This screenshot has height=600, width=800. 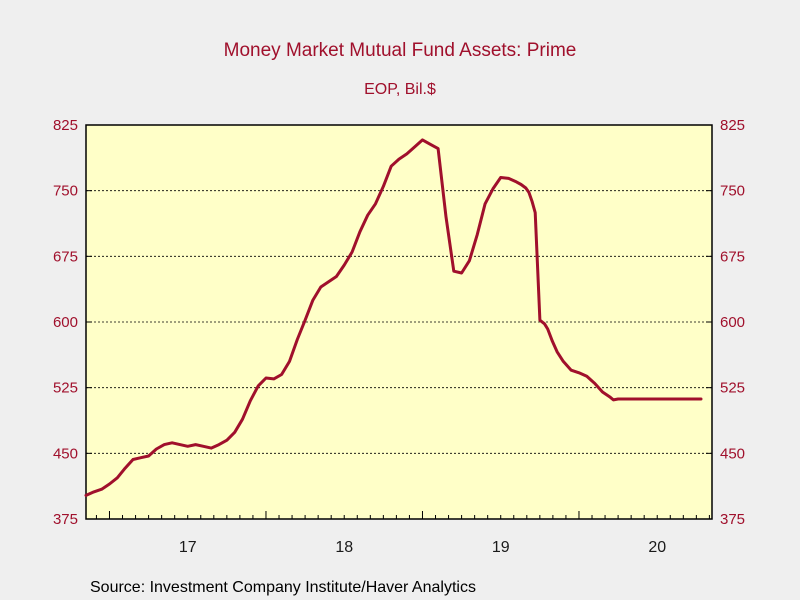 What do you see at coordinates (402, 533) in the screenshot?
I see `x-axis: 17 18 19 20` at bounding box center [402, 533].